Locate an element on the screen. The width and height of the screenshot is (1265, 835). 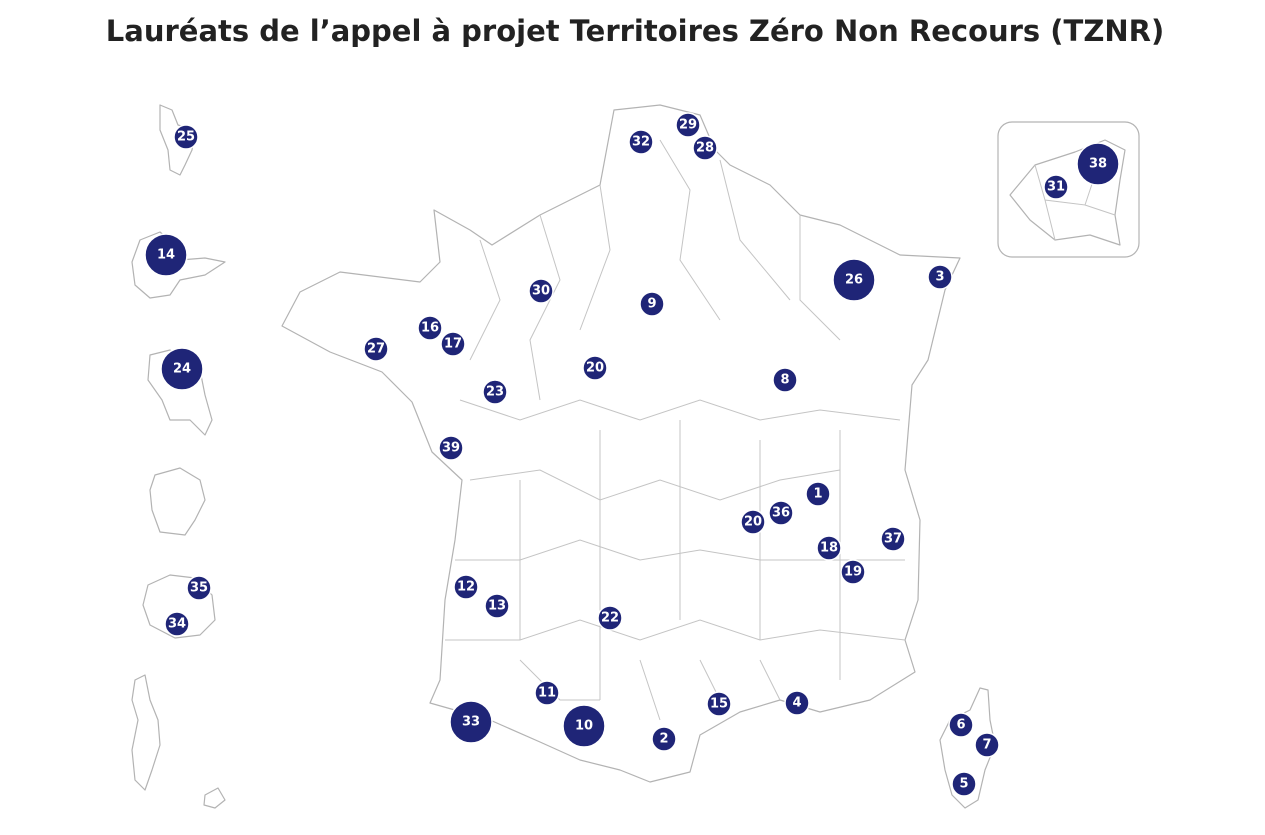
marker: 33 is located at coordinates (471, 722).